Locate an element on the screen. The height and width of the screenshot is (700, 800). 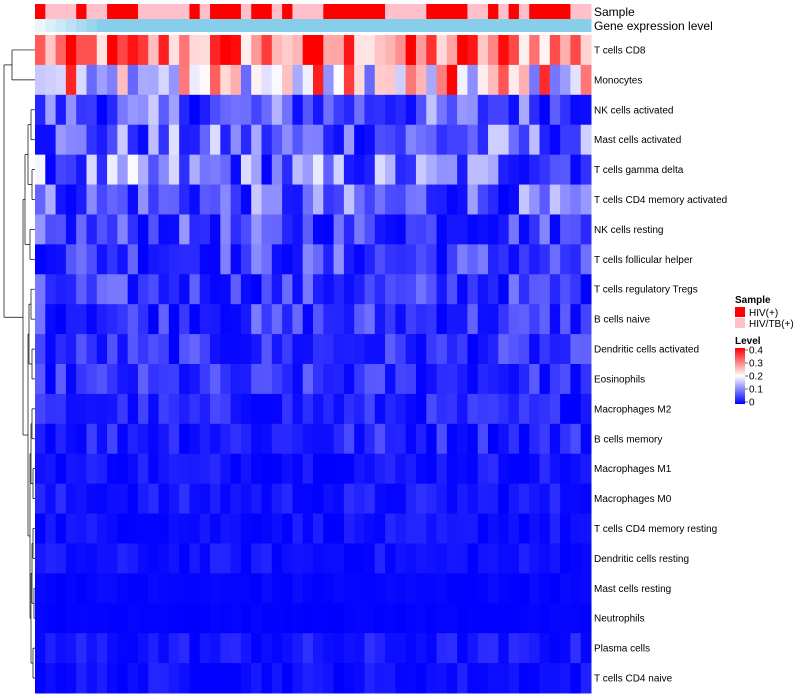
row-label: NK cells activated is located at coordinates (633, 110).